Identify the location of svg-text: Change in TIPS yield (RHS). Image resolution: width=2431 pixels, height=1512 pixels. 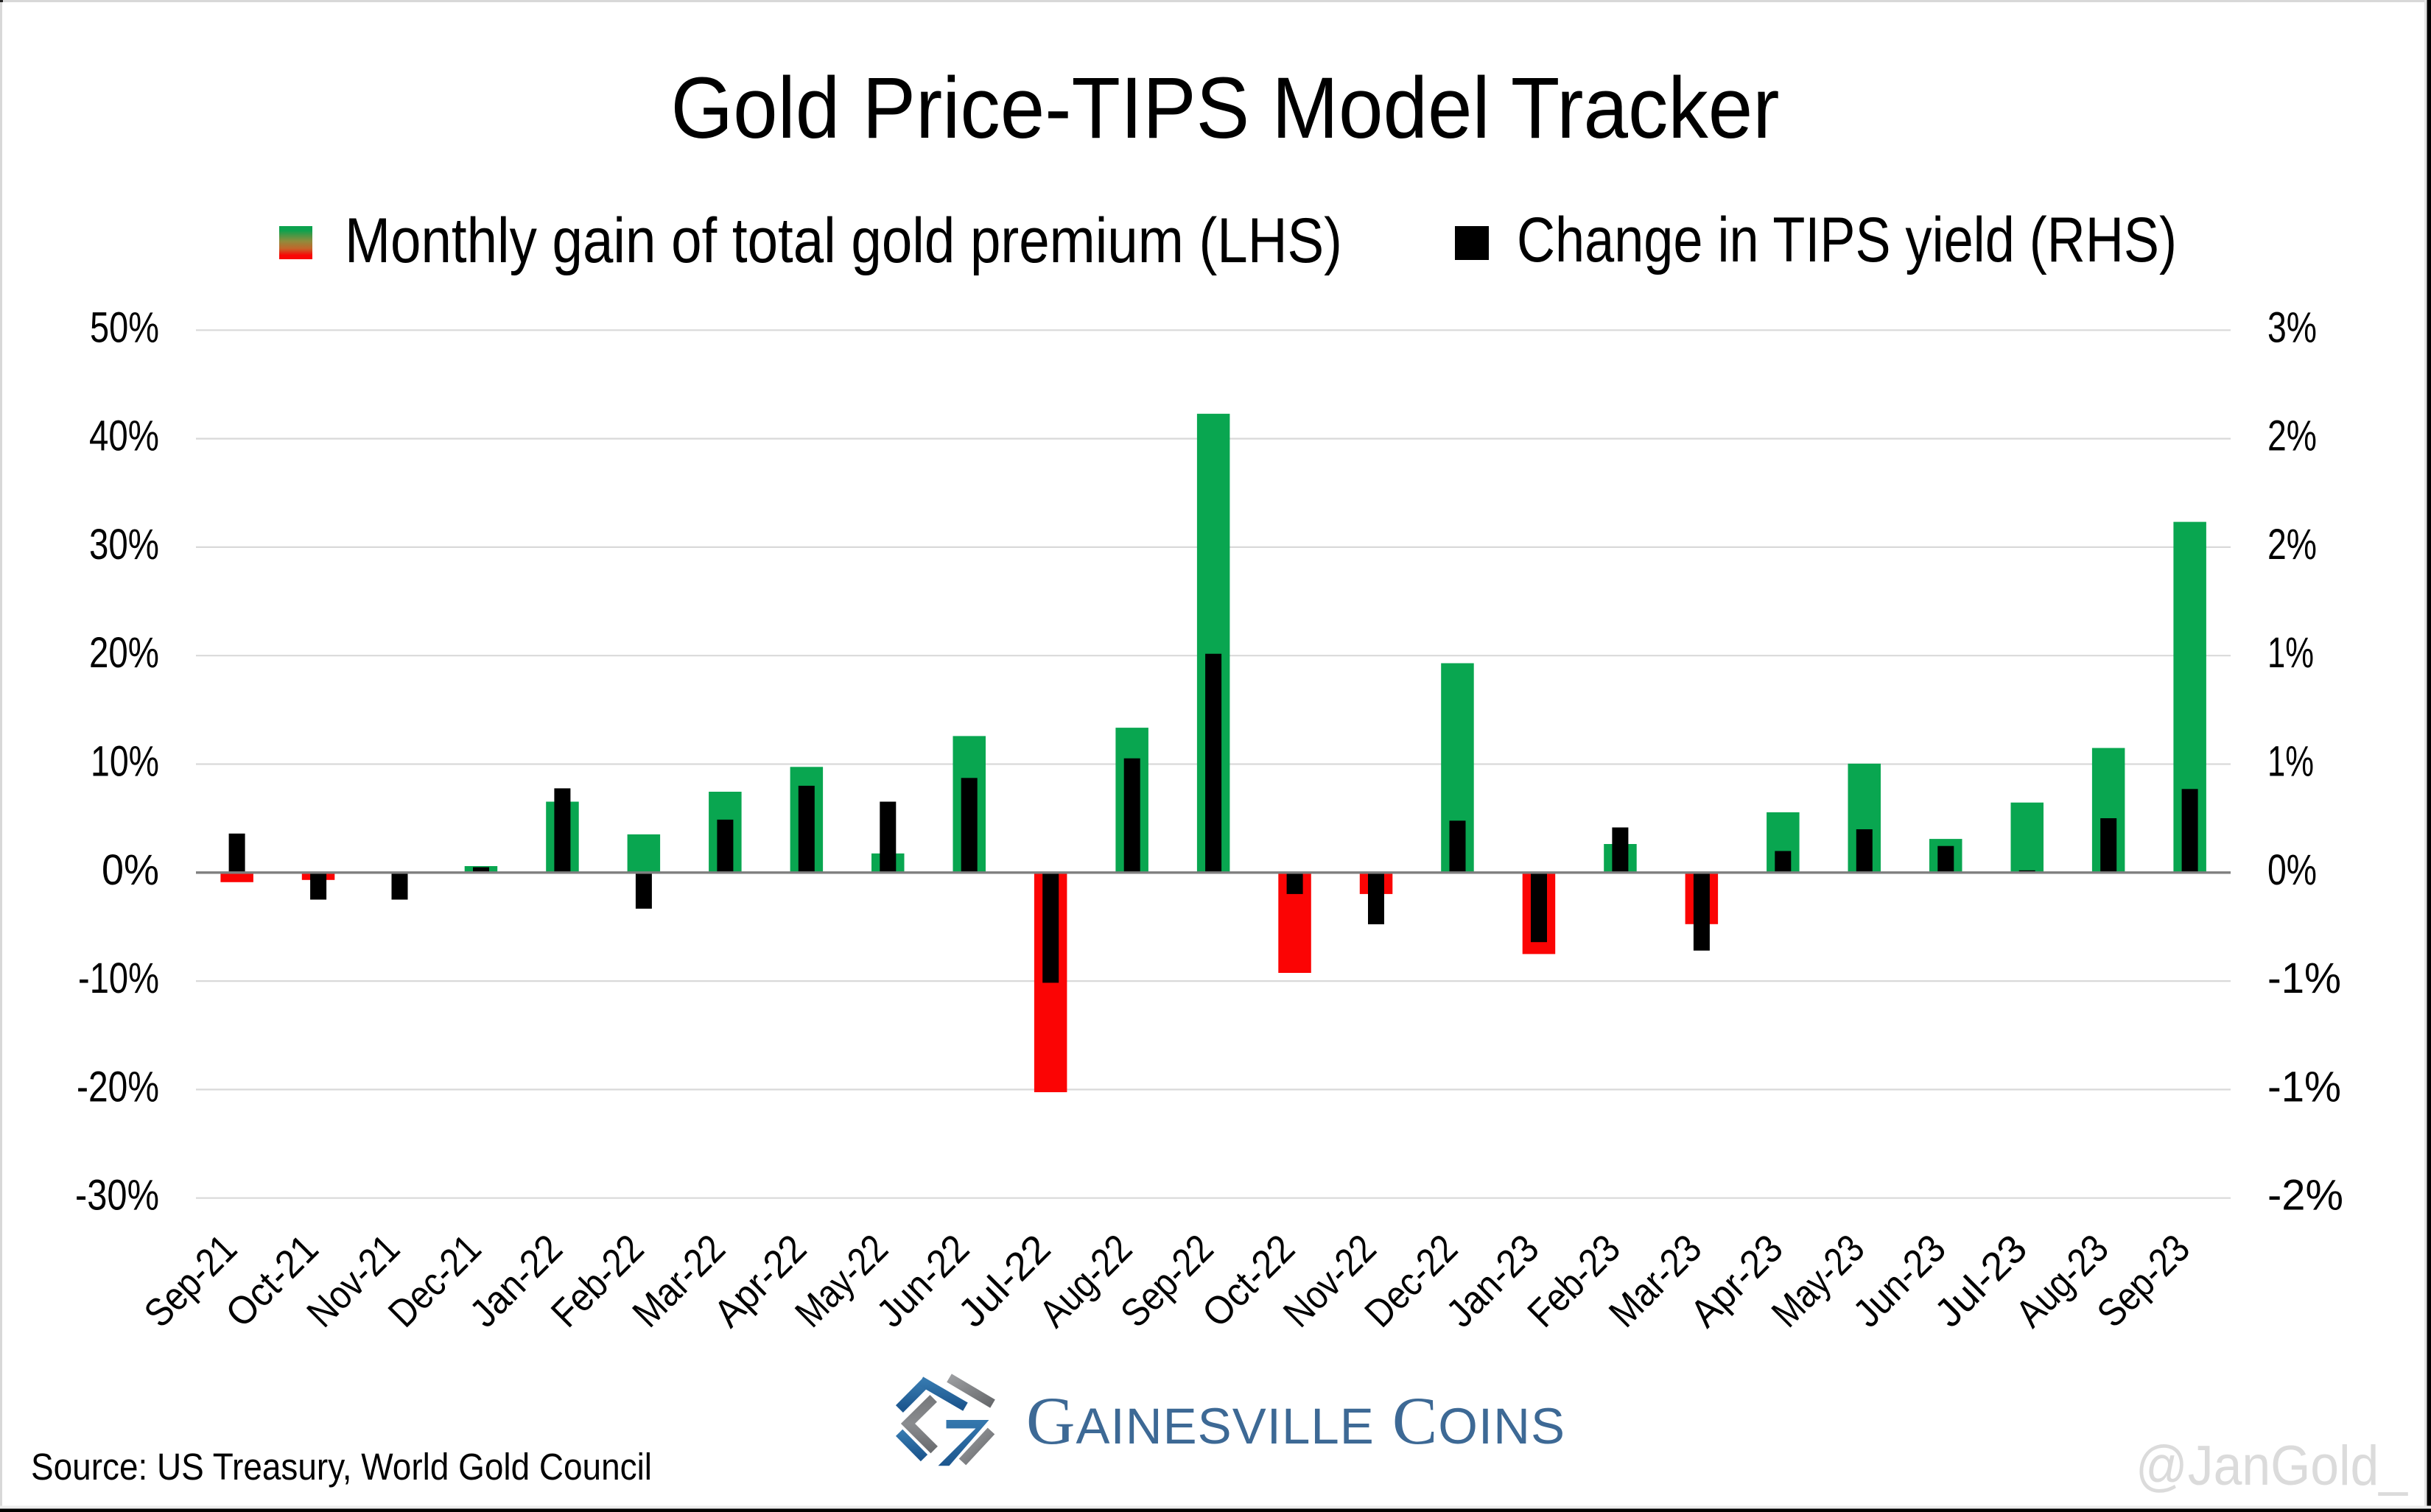
(1847, 240).